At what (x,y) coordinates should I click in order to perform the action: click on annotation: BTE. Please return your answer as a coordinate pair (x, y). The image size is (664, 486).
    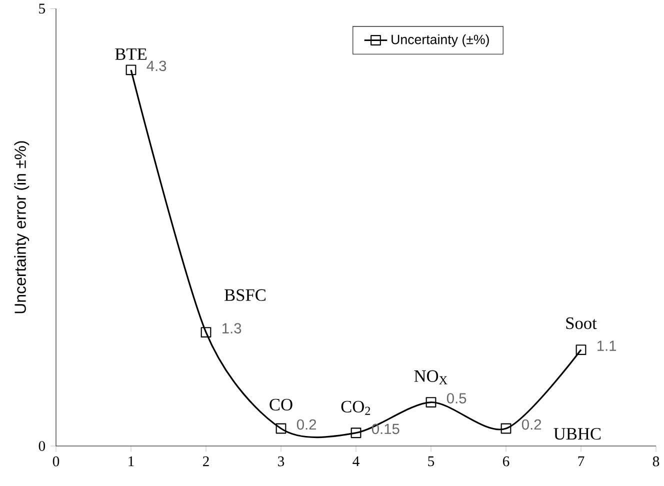
    Looking at the image, I should click on (131, 54).